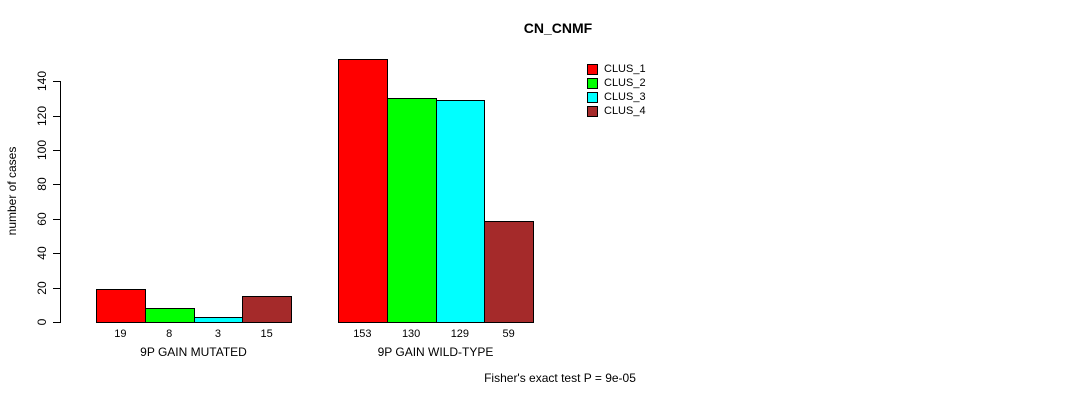 The image size is (1090, 400). Describe the element at coordinates (625, 83) in the screenshot. I see `legend-label: CLUS_2` at that location.